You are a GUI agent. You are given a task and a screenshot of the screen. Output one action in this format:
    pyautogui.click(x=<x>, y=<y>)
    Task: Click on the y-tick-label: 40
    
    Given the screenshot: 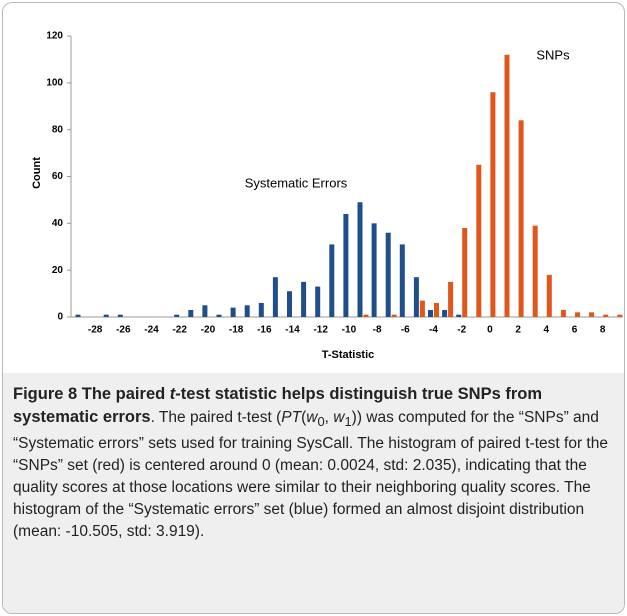 What is the action you would take?
    pyautogui.click(x=58, y=223)
    